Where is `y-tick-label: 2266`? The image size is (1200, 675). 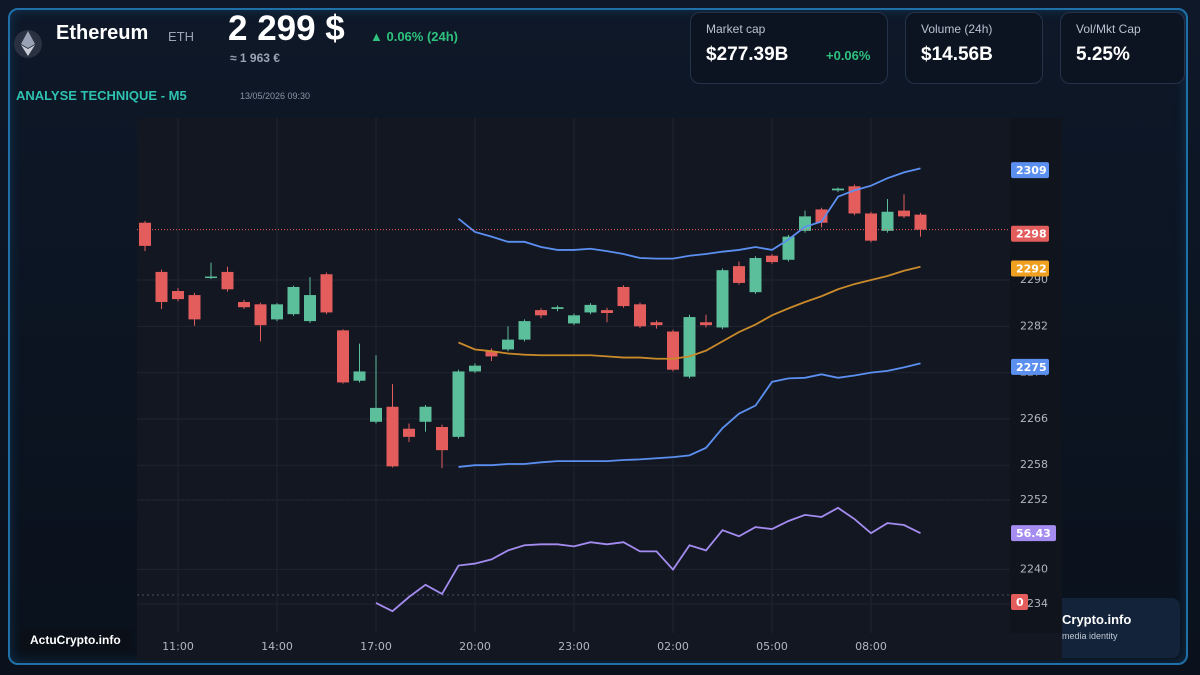 y-tick-label: 2266 is located at coordinates (1034, 418).